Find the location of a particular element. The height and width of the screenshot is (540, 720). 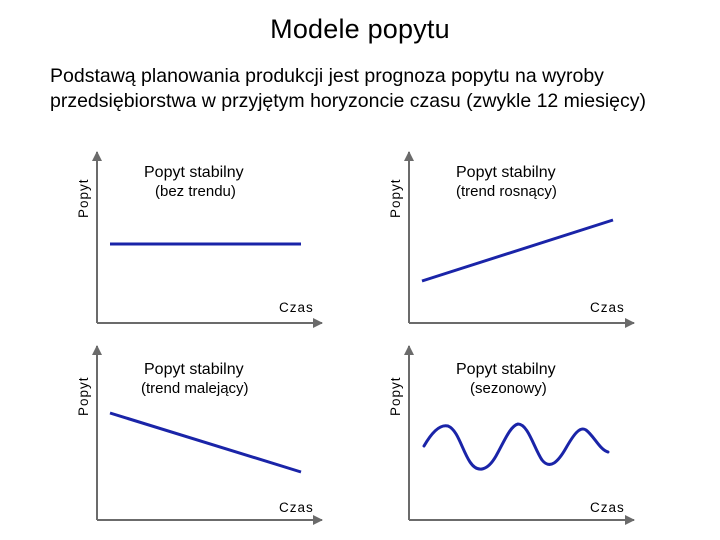

panel-subtitle: (trend malejący) is located at coordinates (195, 388).